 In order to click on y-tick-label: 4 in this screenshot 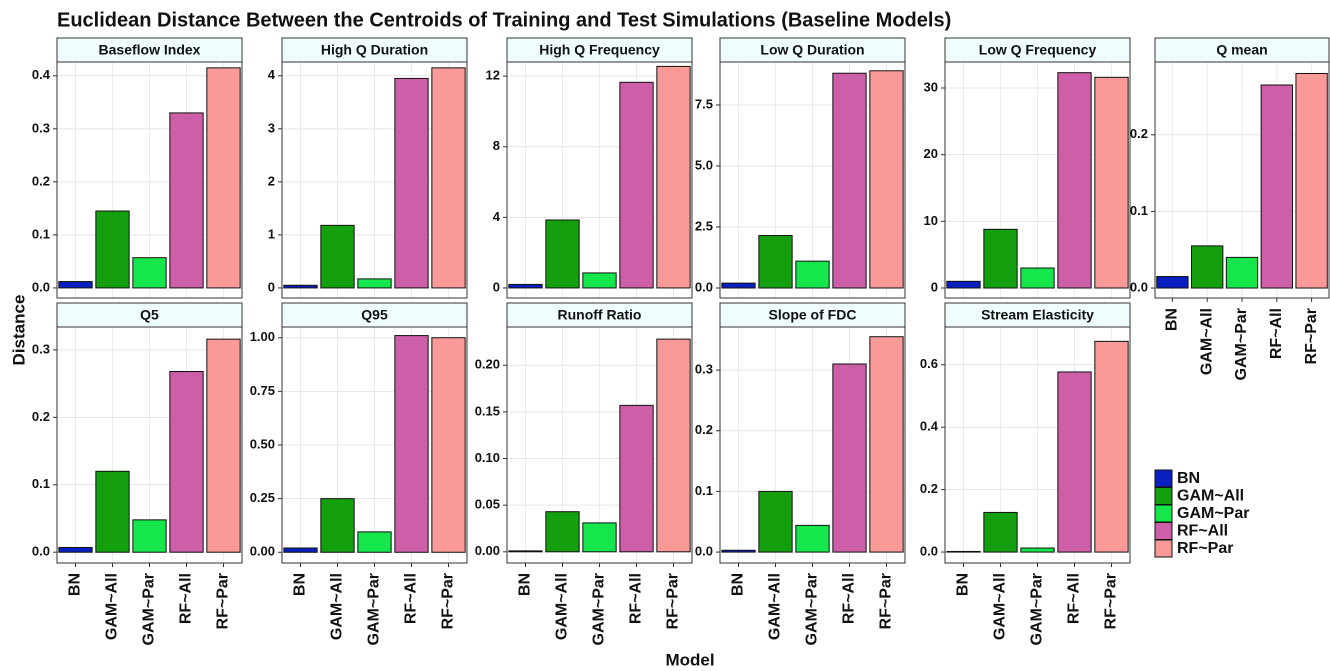, I will do `click(272, 74)`.